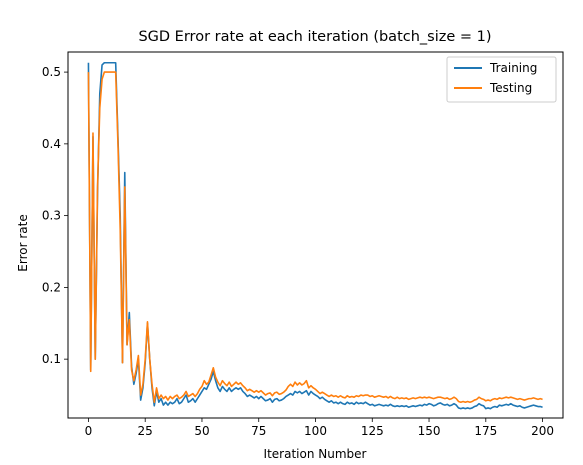 The width and height of the screenshot is (583, 465). Describe the element at coordinates (89, 431) in the screenshot. I see `x-tick-label: 0` at that location.